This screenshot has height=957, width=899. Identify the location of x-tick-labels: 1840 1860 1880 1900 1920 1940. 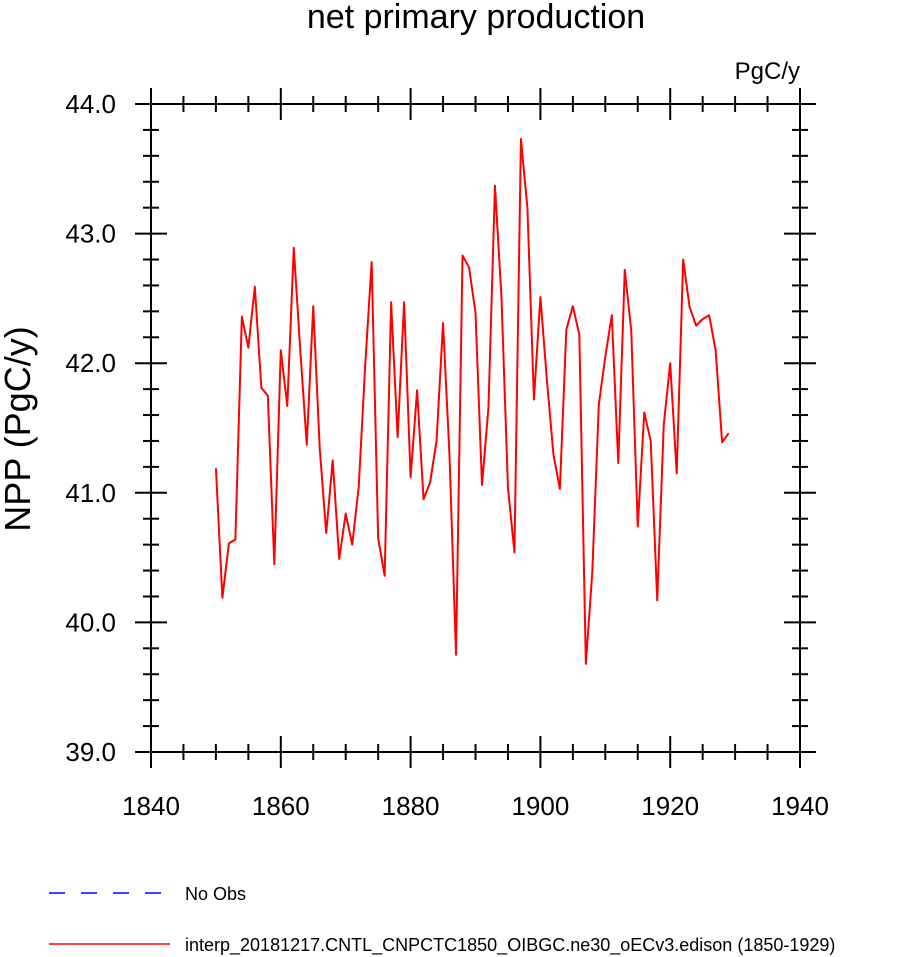
(475, 806).